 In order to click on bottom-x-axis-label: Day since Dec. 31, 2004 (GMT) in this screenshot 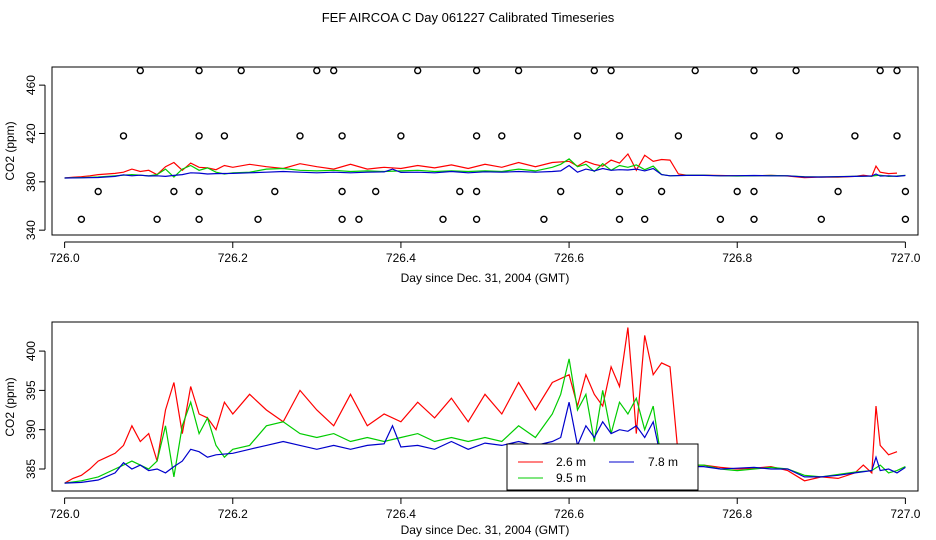, I will do `click(485, 530)`.